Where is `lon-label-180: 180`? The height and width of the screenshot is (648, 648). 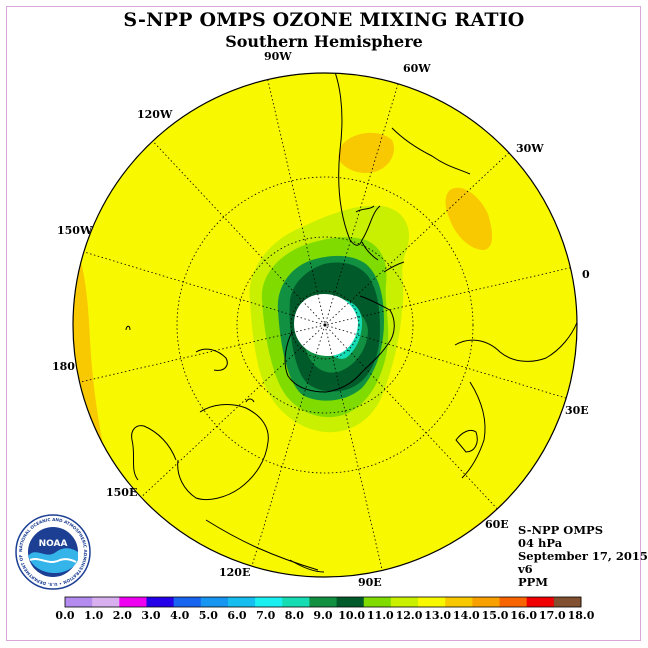
lon-label-180: 180 is located at coordinates (63, 366).